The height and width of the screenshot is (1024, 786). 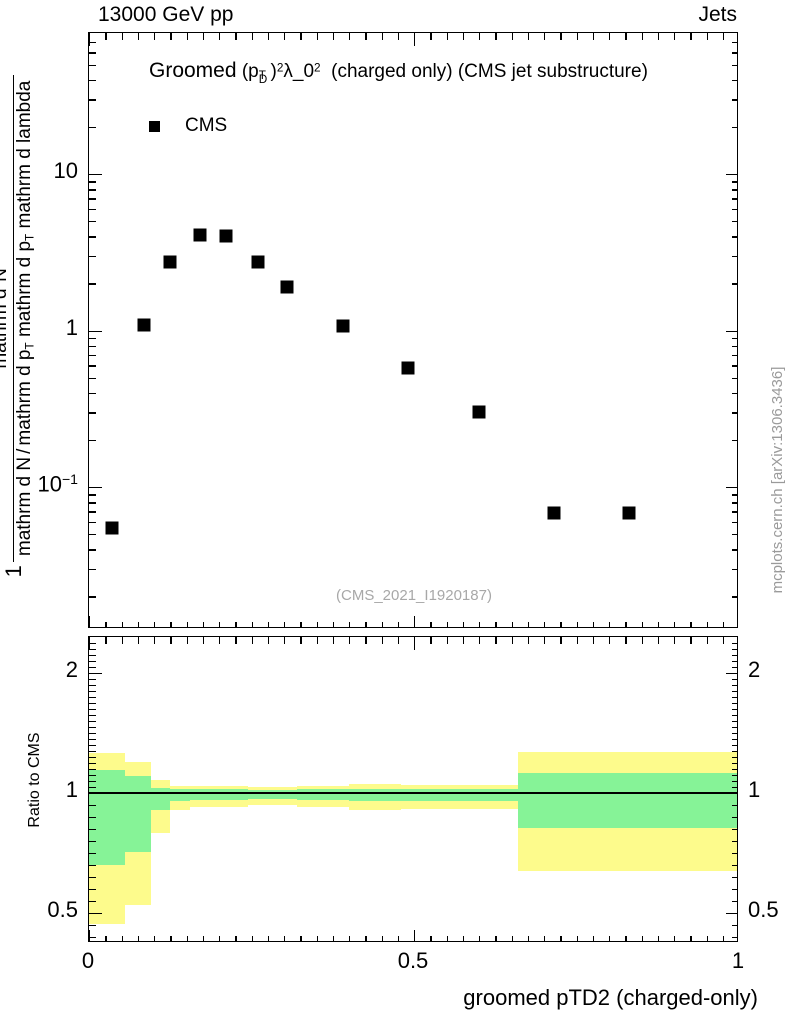 What do you see at coordinates (554, 513) in the screenshot?
I see `data-point` at bounding box center [554, 513].